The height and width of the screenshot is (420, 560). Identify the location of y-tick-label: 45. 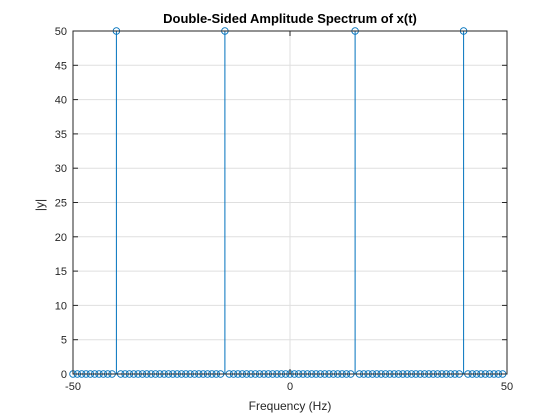
(61, 66).